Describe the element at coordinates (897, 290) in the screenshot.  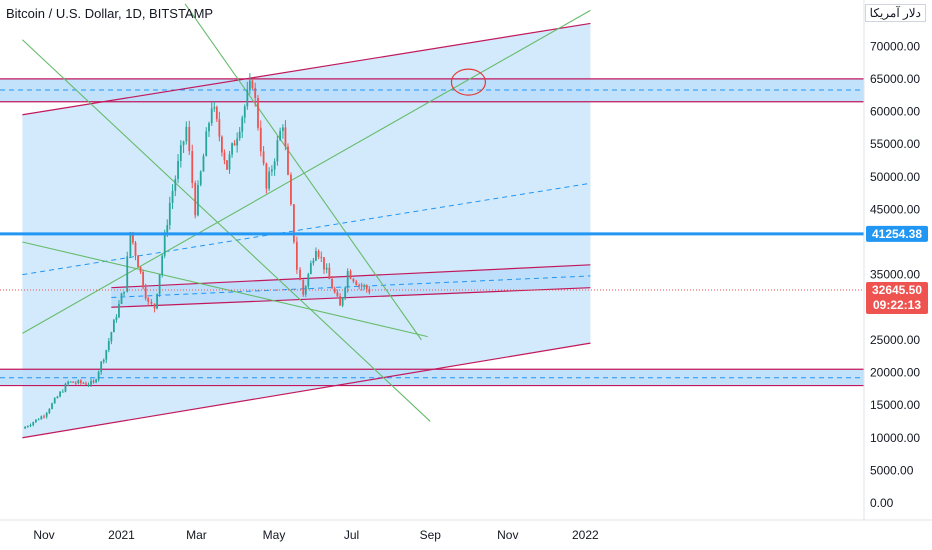
I see `last-price-text: 32645.50` at that location.